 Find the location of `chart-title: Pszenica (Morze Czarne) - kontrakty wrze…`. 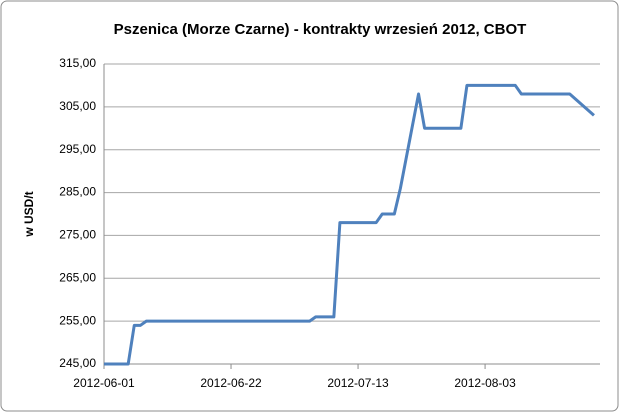

chart-title: Pszenica (Morze Czarne) - kontrakty wrze… is located at coordinates (320, 29).